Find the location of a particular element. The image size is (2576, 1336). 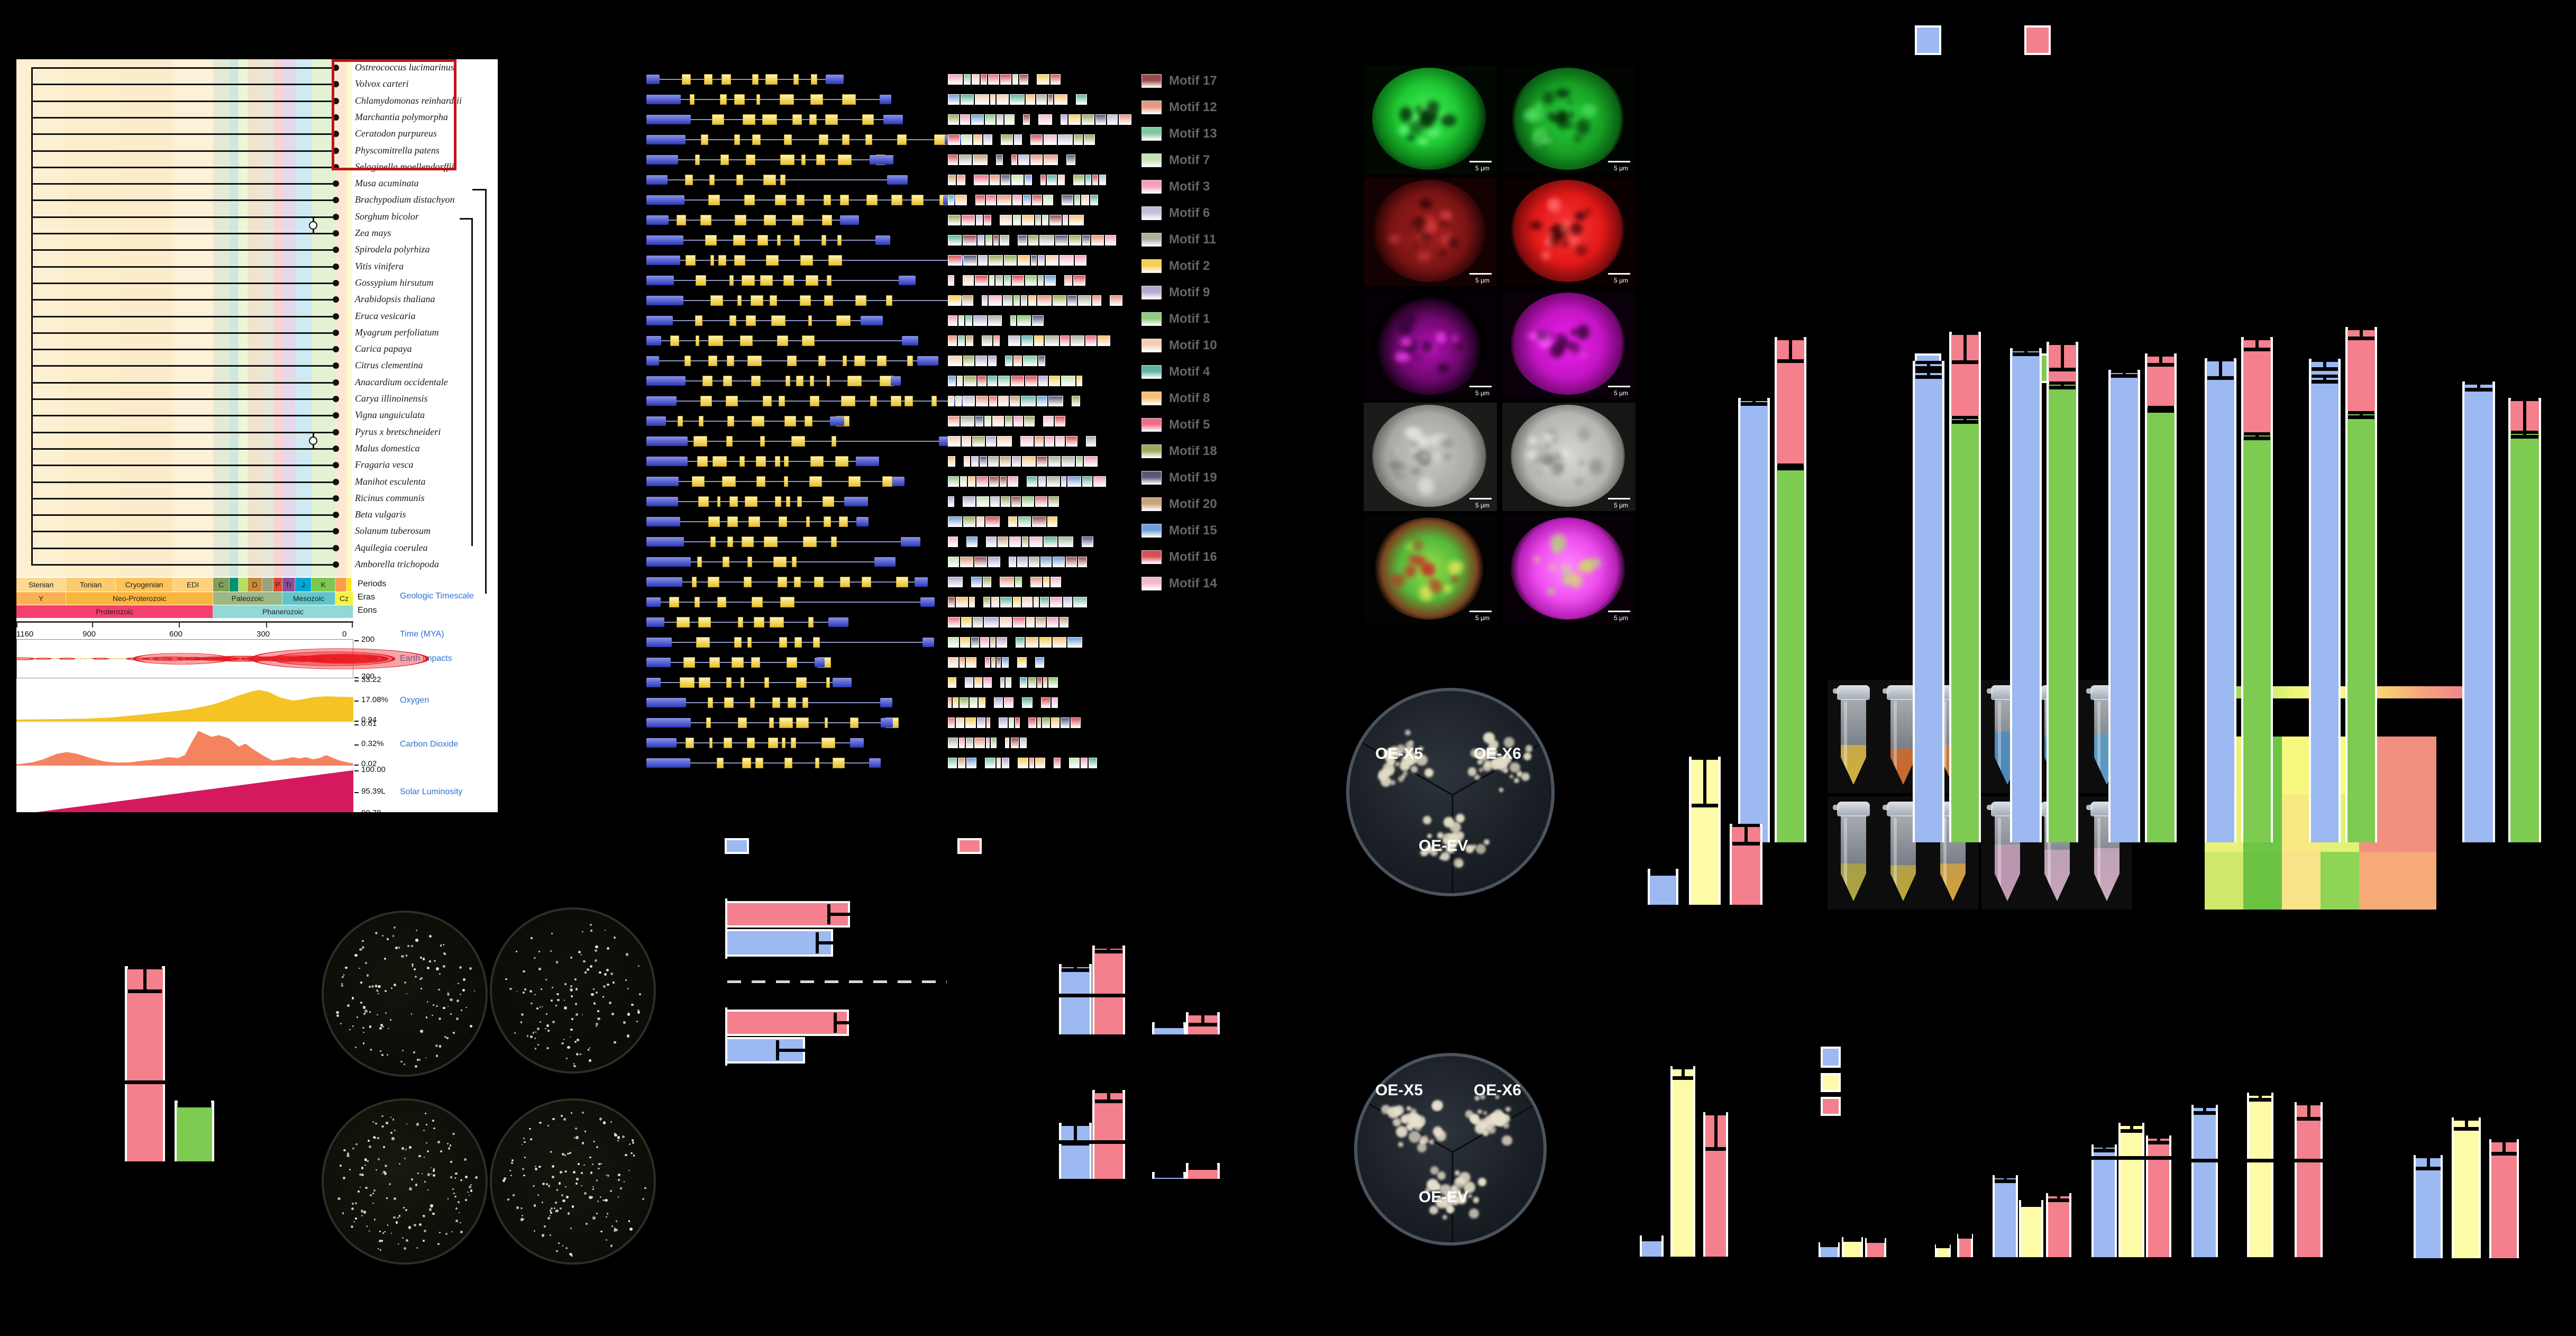

motif-color-chip is located at coordinates (1151, 557).